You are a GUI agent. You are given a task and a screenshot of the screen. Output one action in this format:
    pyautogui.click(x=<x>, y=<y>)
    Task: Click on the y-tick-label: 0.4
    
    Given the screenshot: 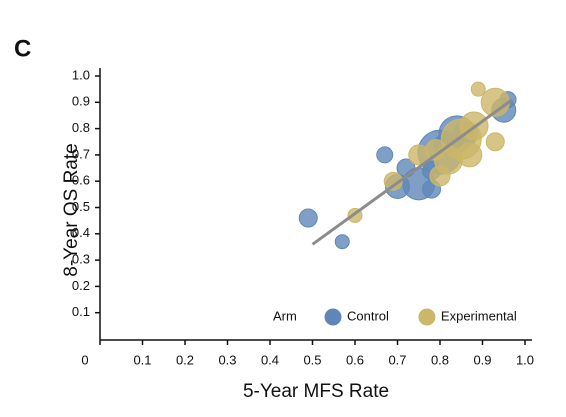 What is the action you would take?
    pyautogui.click(x=81, y=232)
    